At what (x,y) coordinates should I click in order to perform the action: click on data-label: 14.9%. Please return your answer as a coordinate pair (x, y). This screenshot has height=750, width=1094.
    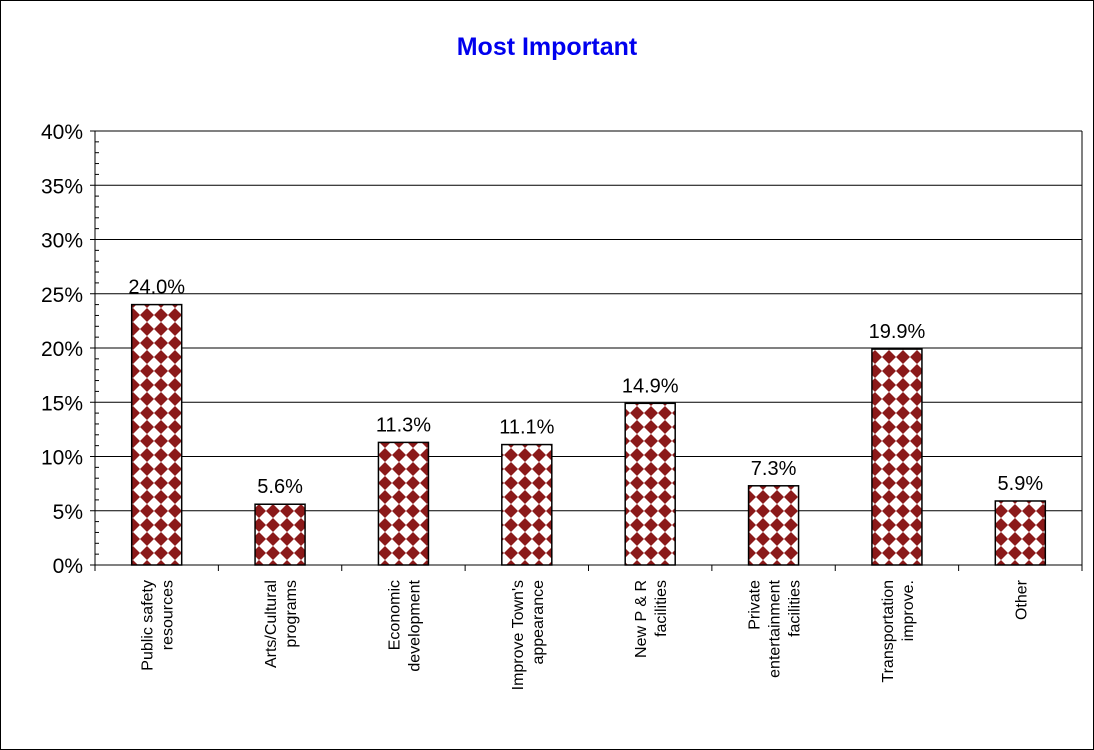
    Looking at the image, I should click on (650, 386).